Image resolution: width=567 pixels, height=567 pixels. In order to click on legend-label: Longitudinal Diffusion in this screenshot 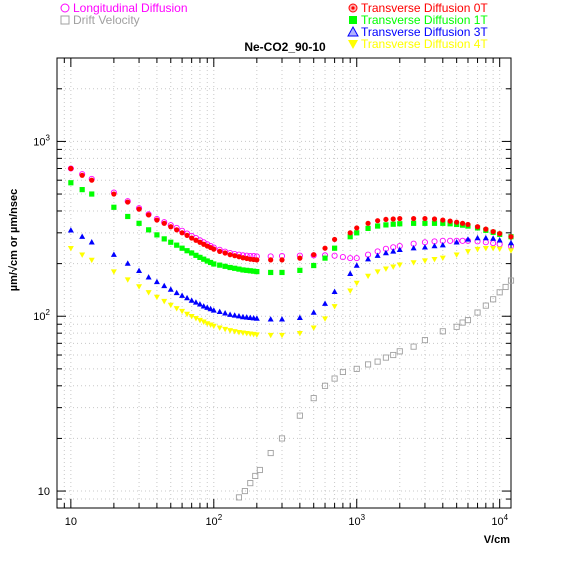, I will do `click(130, 8)`.